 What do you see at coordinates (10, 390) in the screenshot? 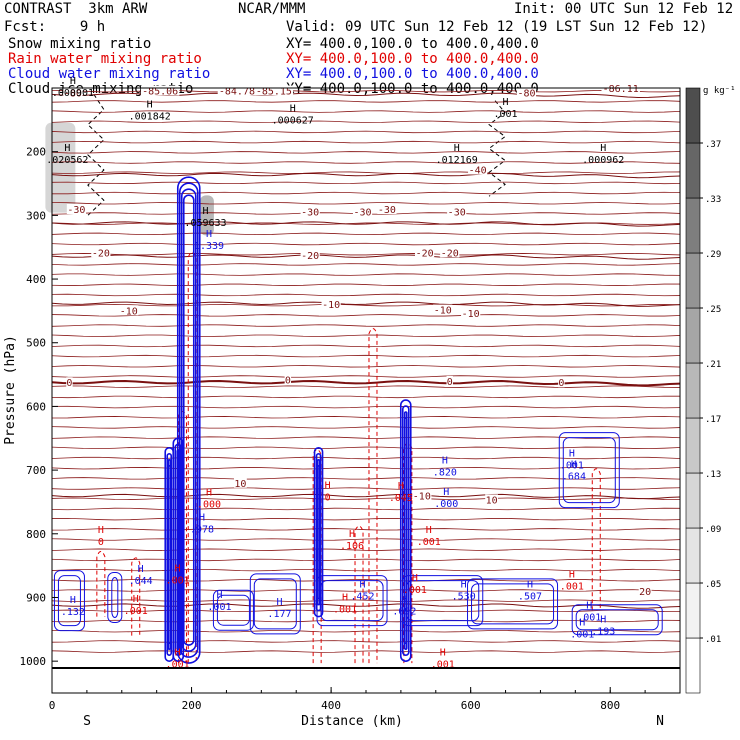
I see `y-axis-label: Pressure (hPa)` at bounding box center [10, 390].